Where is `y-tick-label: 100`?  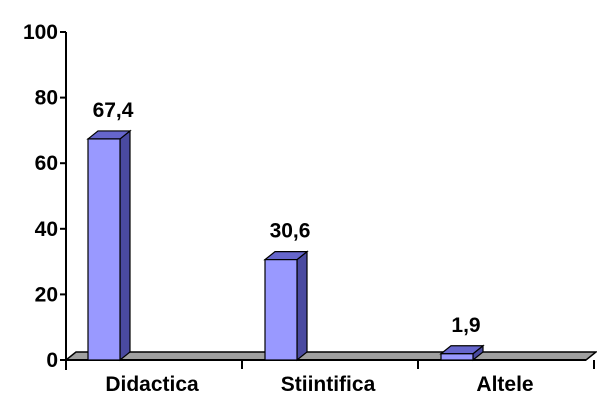
y-tick-label: 100 is located at coordinates (40, 32).